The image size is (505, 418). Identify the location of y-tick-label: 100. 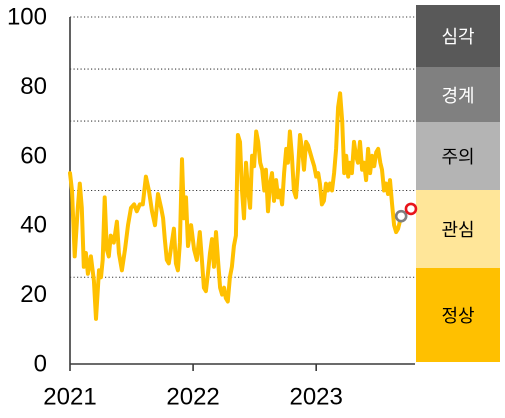
(27, 17).